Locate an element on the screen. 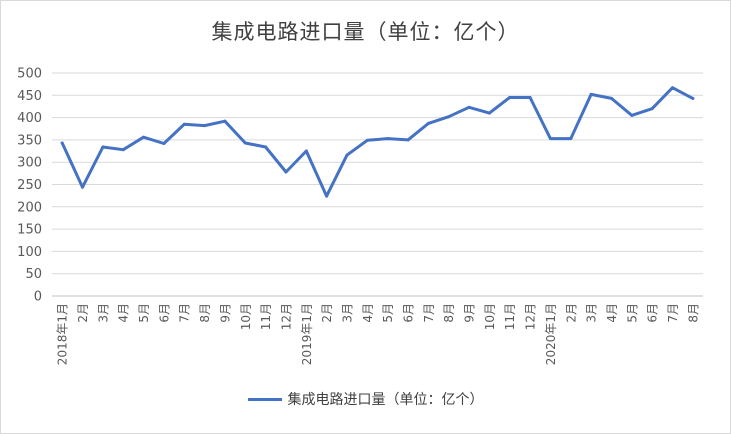  y-tick-label: 0 is located at coordinates (38, 297).